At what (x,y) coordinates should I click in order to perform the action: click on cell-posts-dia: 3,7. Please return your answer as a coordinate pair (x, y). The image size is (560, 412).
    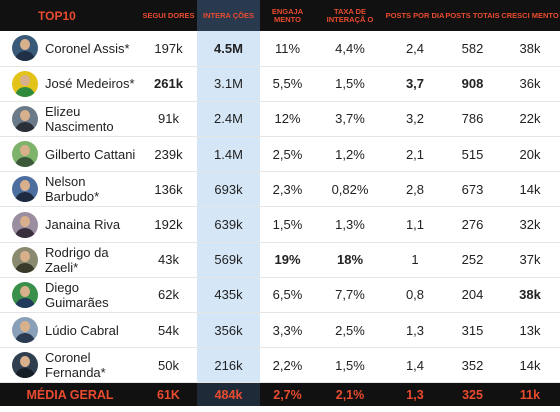
    Looking at the image, I should click on (415, 84).